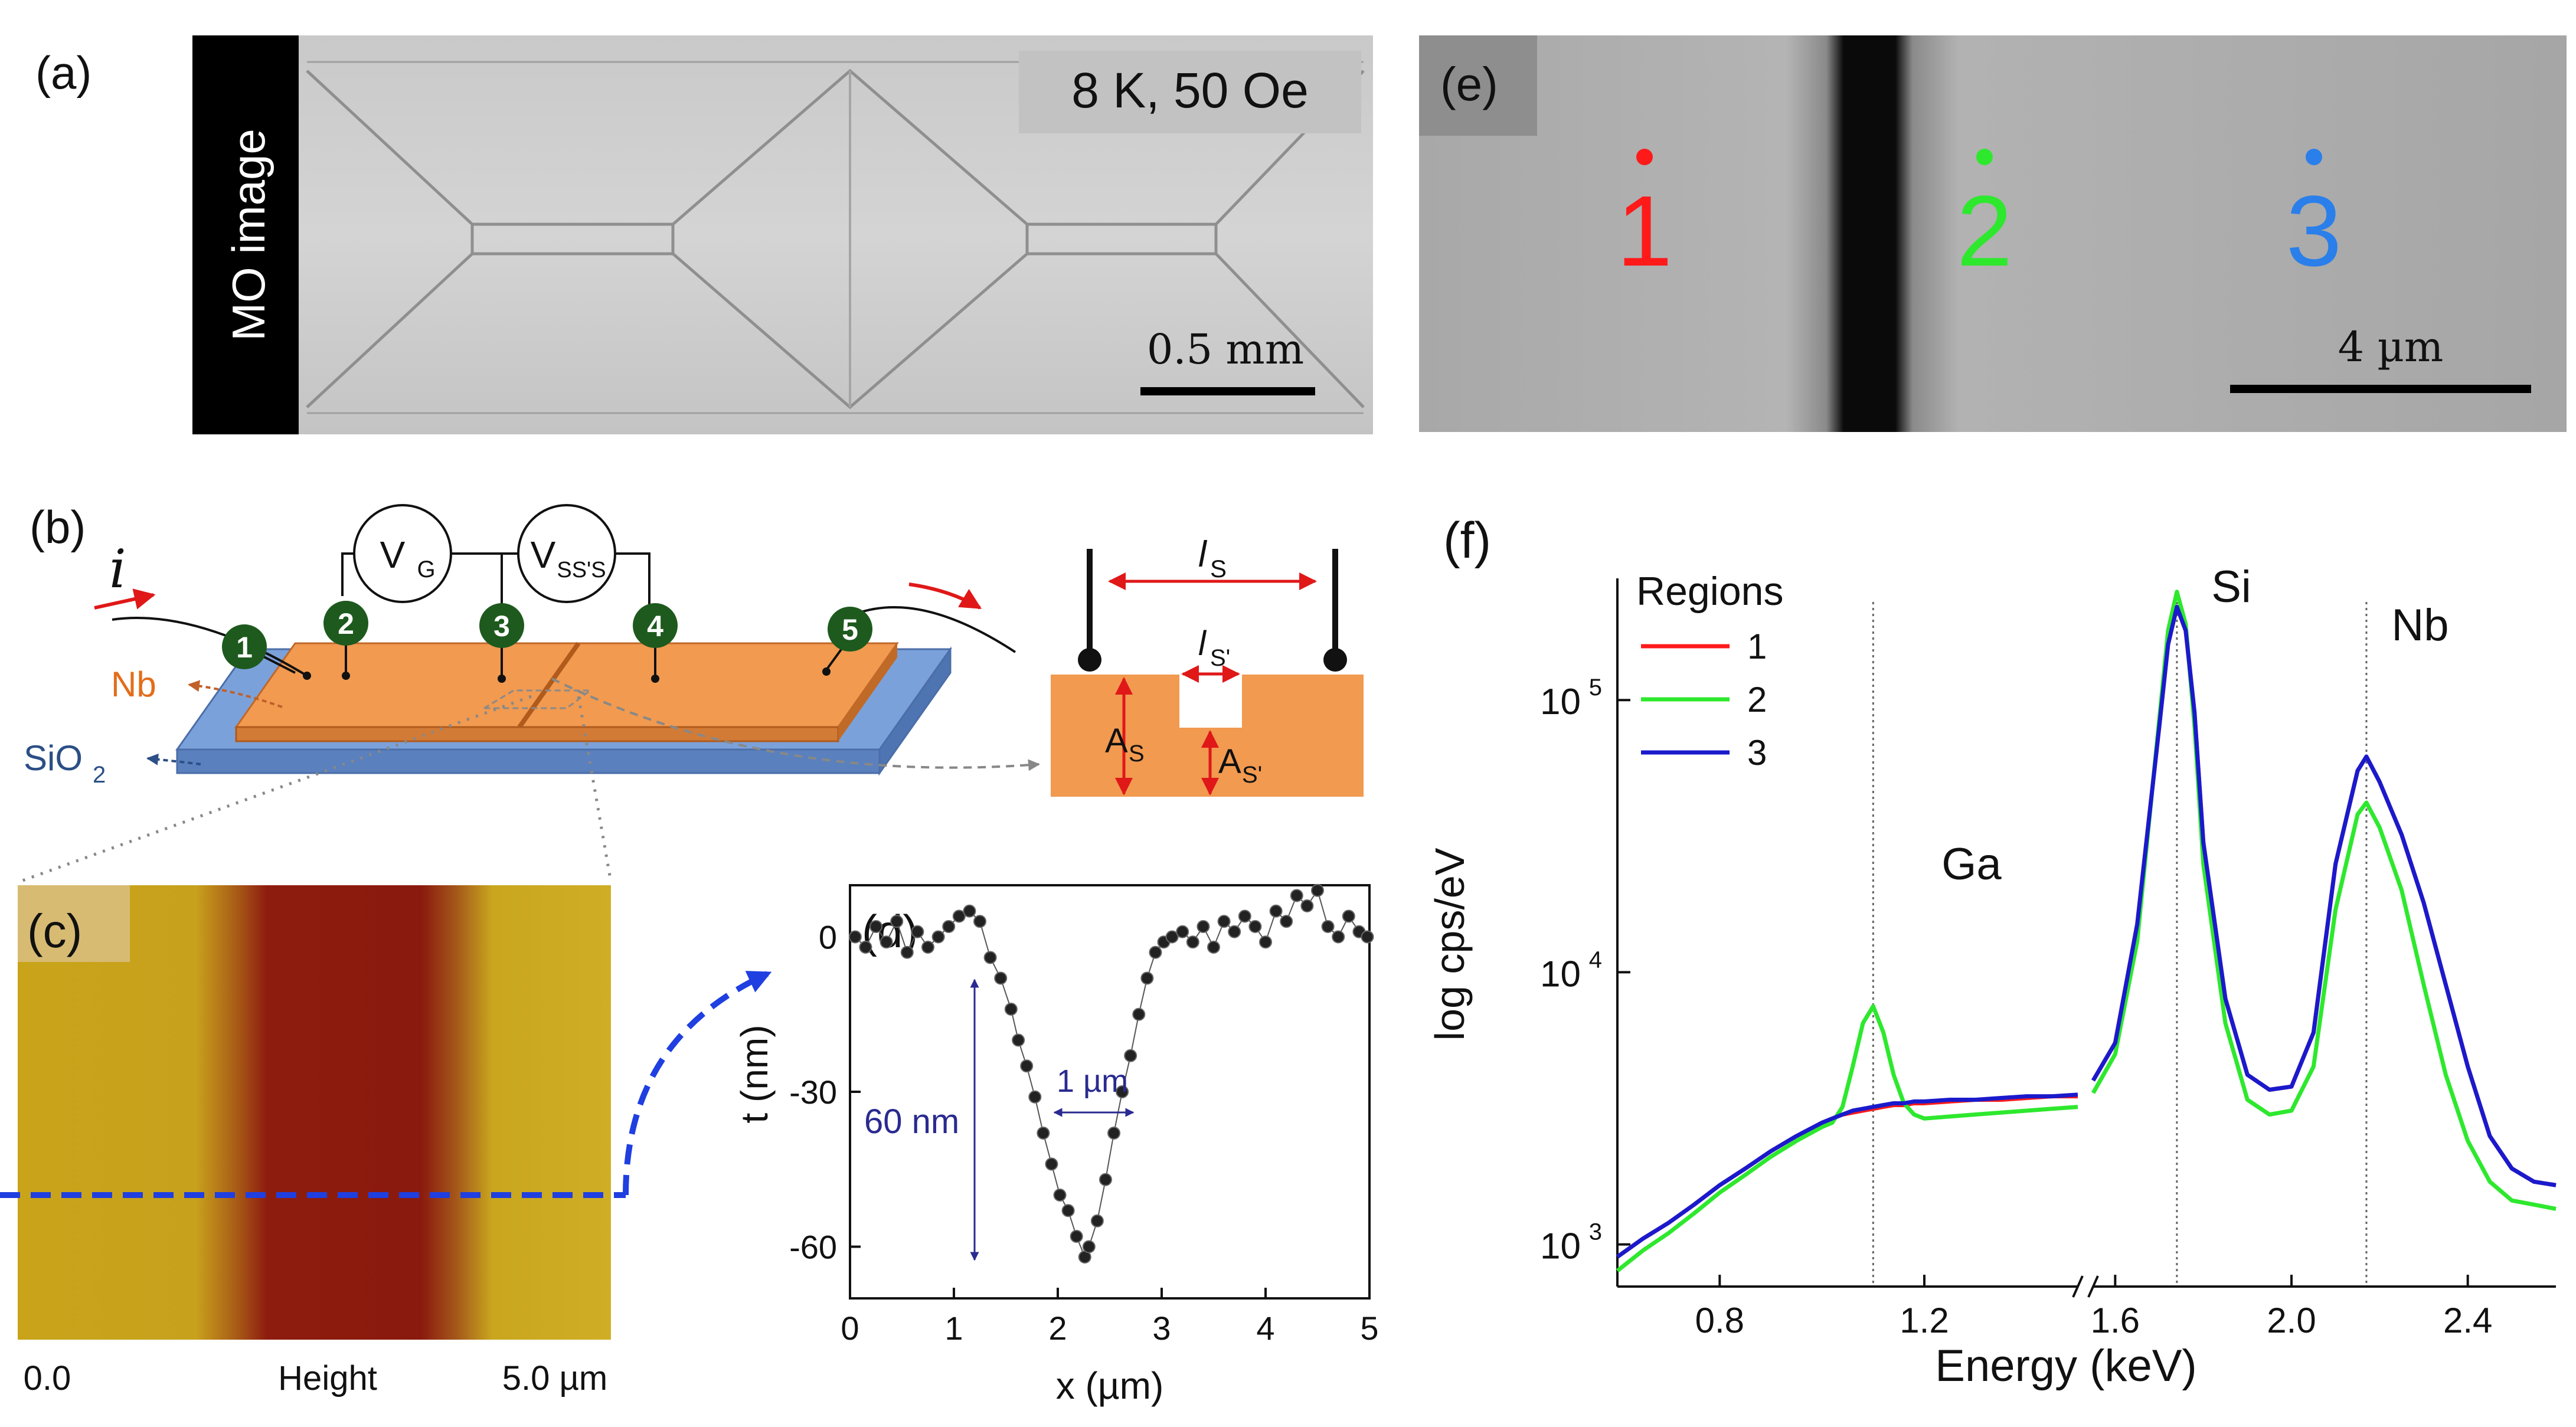  I want to click on panel-e: (e) 1 2 3 4 µm, so click(1993, 233).